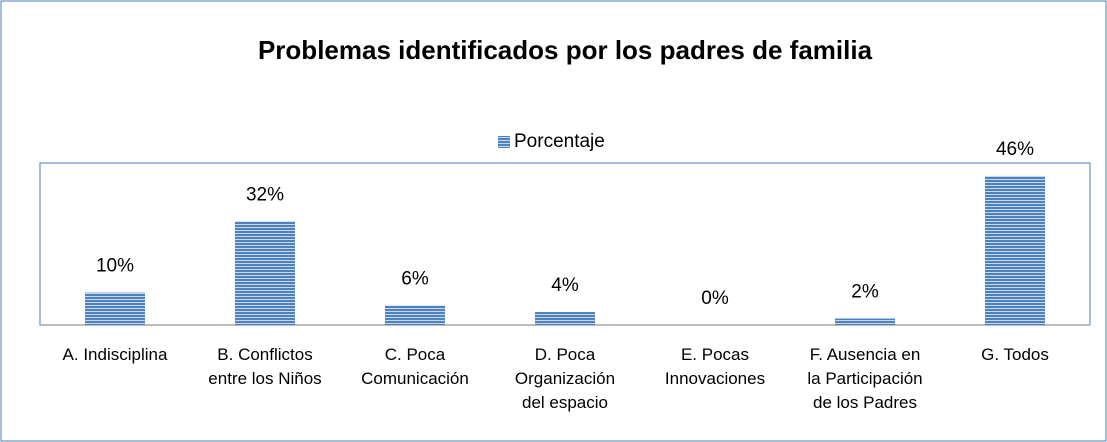  Describe the element at coordinates (415, 354) in the screenshot. I see `x-tick-label-line: C. Poca` at that location.